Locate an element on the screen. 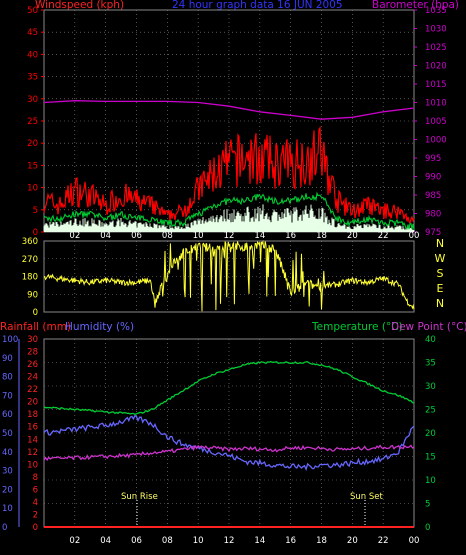  windspeed-tick: 10 is located at coordinates (32, 189).